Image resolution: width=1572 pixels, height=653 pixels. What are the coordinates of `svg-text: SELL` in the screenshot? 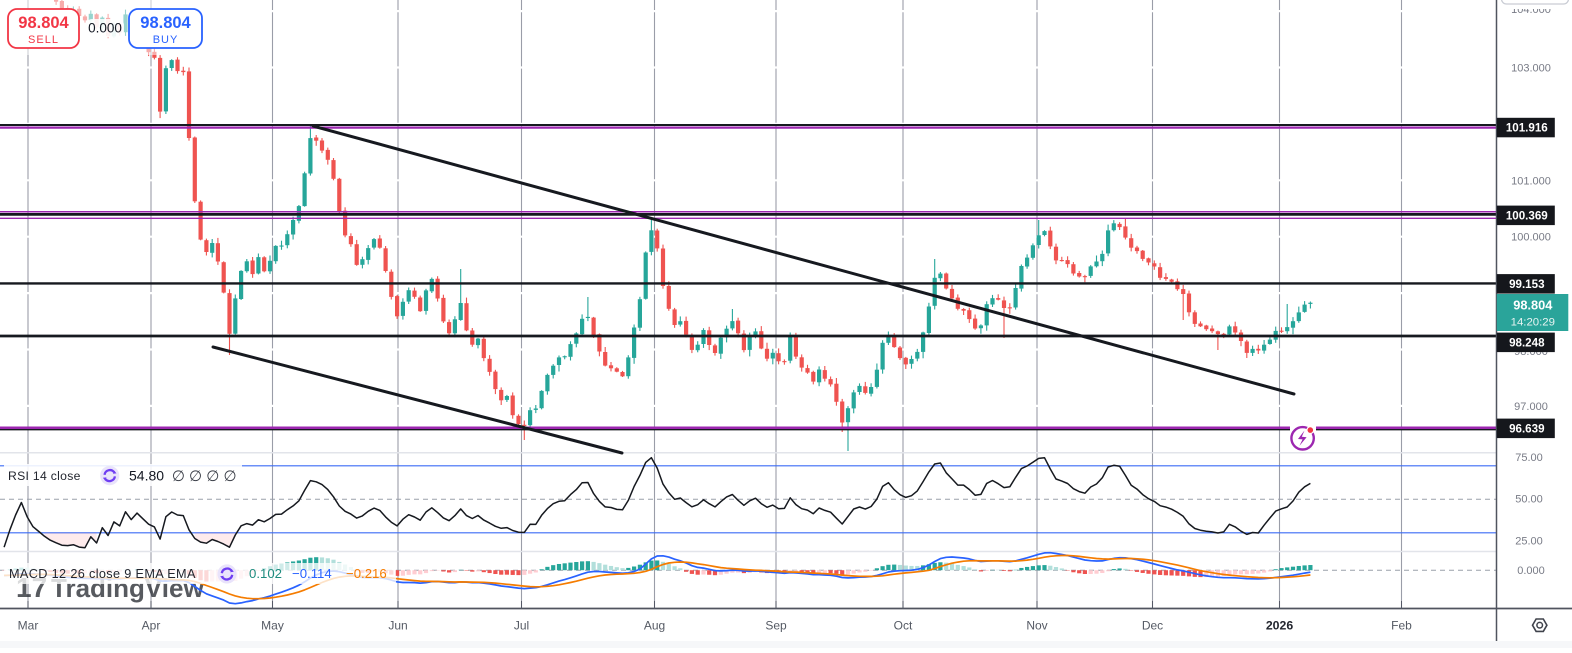 It's located at (43, 40).